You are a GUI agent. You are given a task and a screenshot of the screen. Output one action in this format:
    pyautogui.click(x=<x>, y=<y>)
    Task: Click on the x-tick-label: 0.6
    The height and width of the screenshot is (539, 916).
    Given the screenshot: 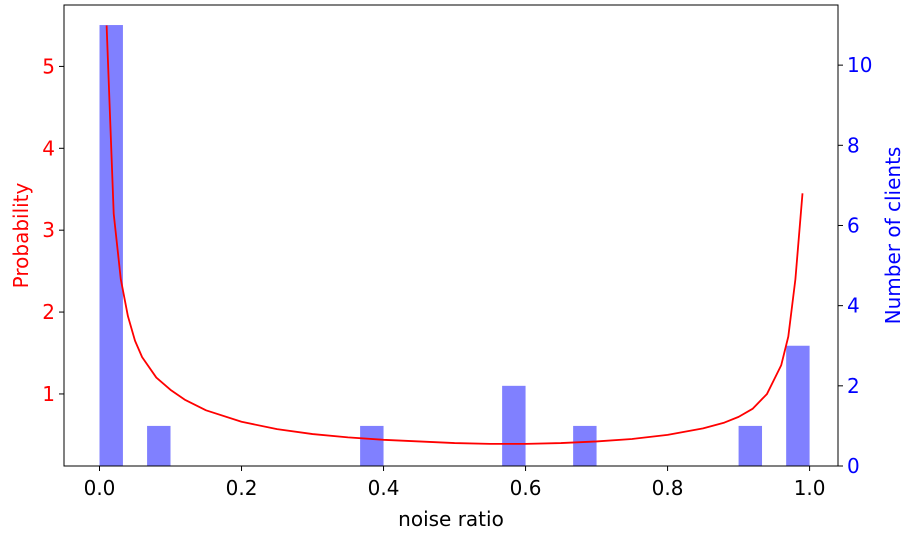 What is the action you would take?
    pyautogui.click(x=526, y=488)
    